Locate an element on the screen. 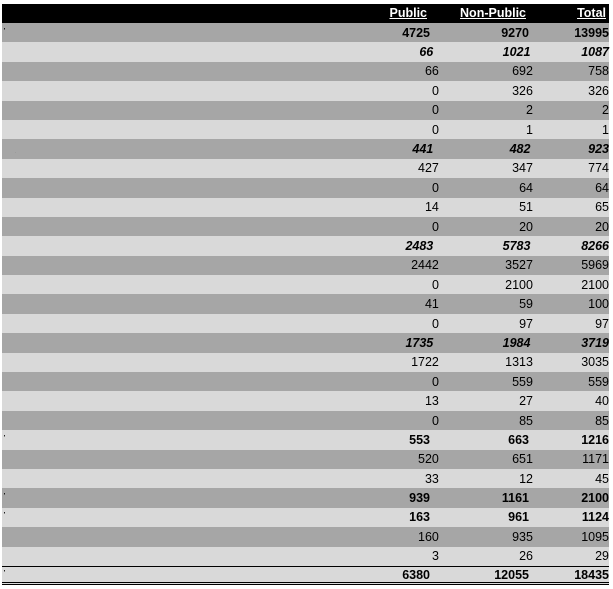 This screenshot has height=589, width=613. total-cell: 1095 is located at coordinates (595, 536).